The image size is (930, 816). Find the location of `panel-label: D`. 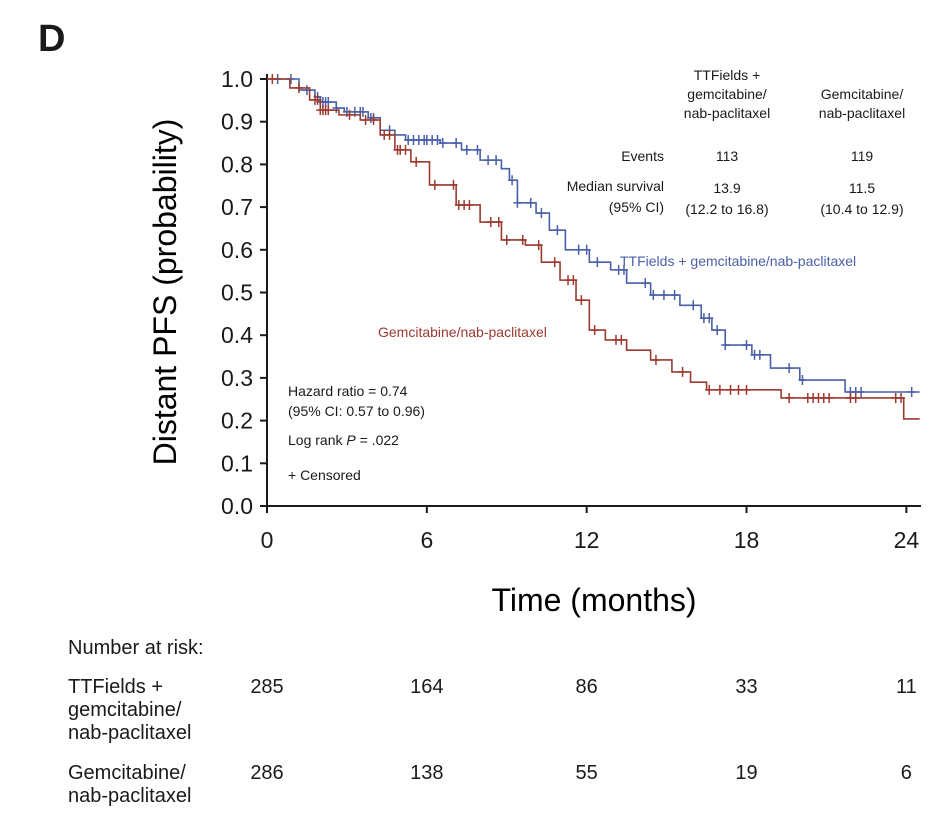

panel-label: D is located at coordinates (52, 39).